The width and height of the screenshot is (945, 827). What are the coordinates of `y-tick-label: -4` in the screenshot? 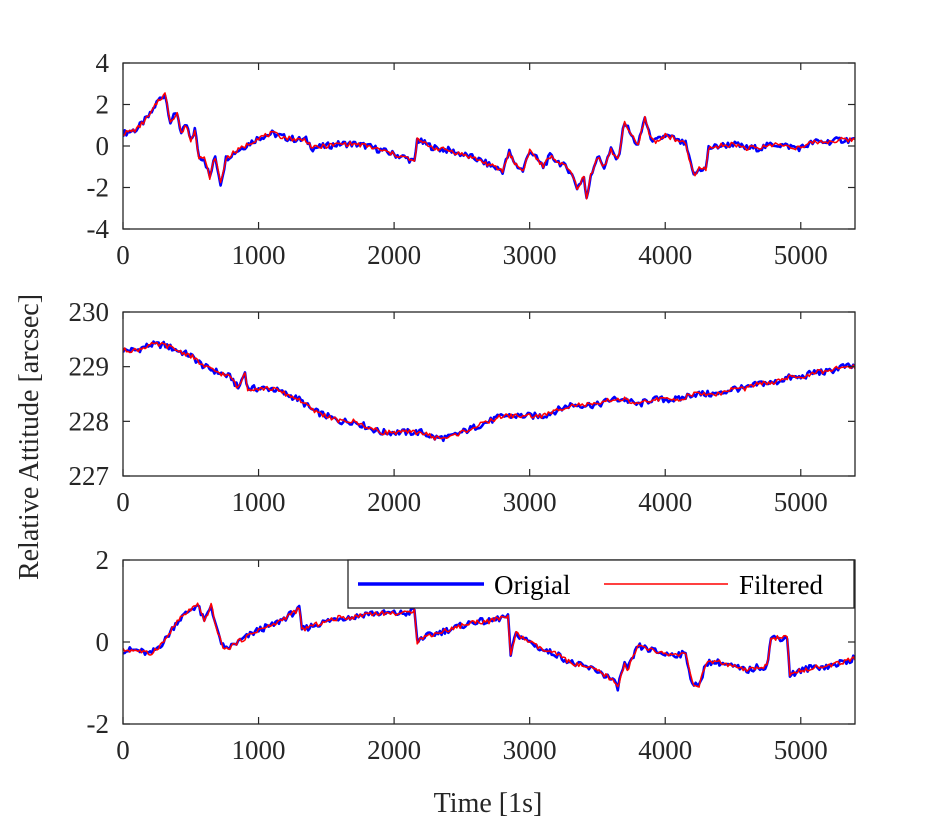 It's located at (98, 229).